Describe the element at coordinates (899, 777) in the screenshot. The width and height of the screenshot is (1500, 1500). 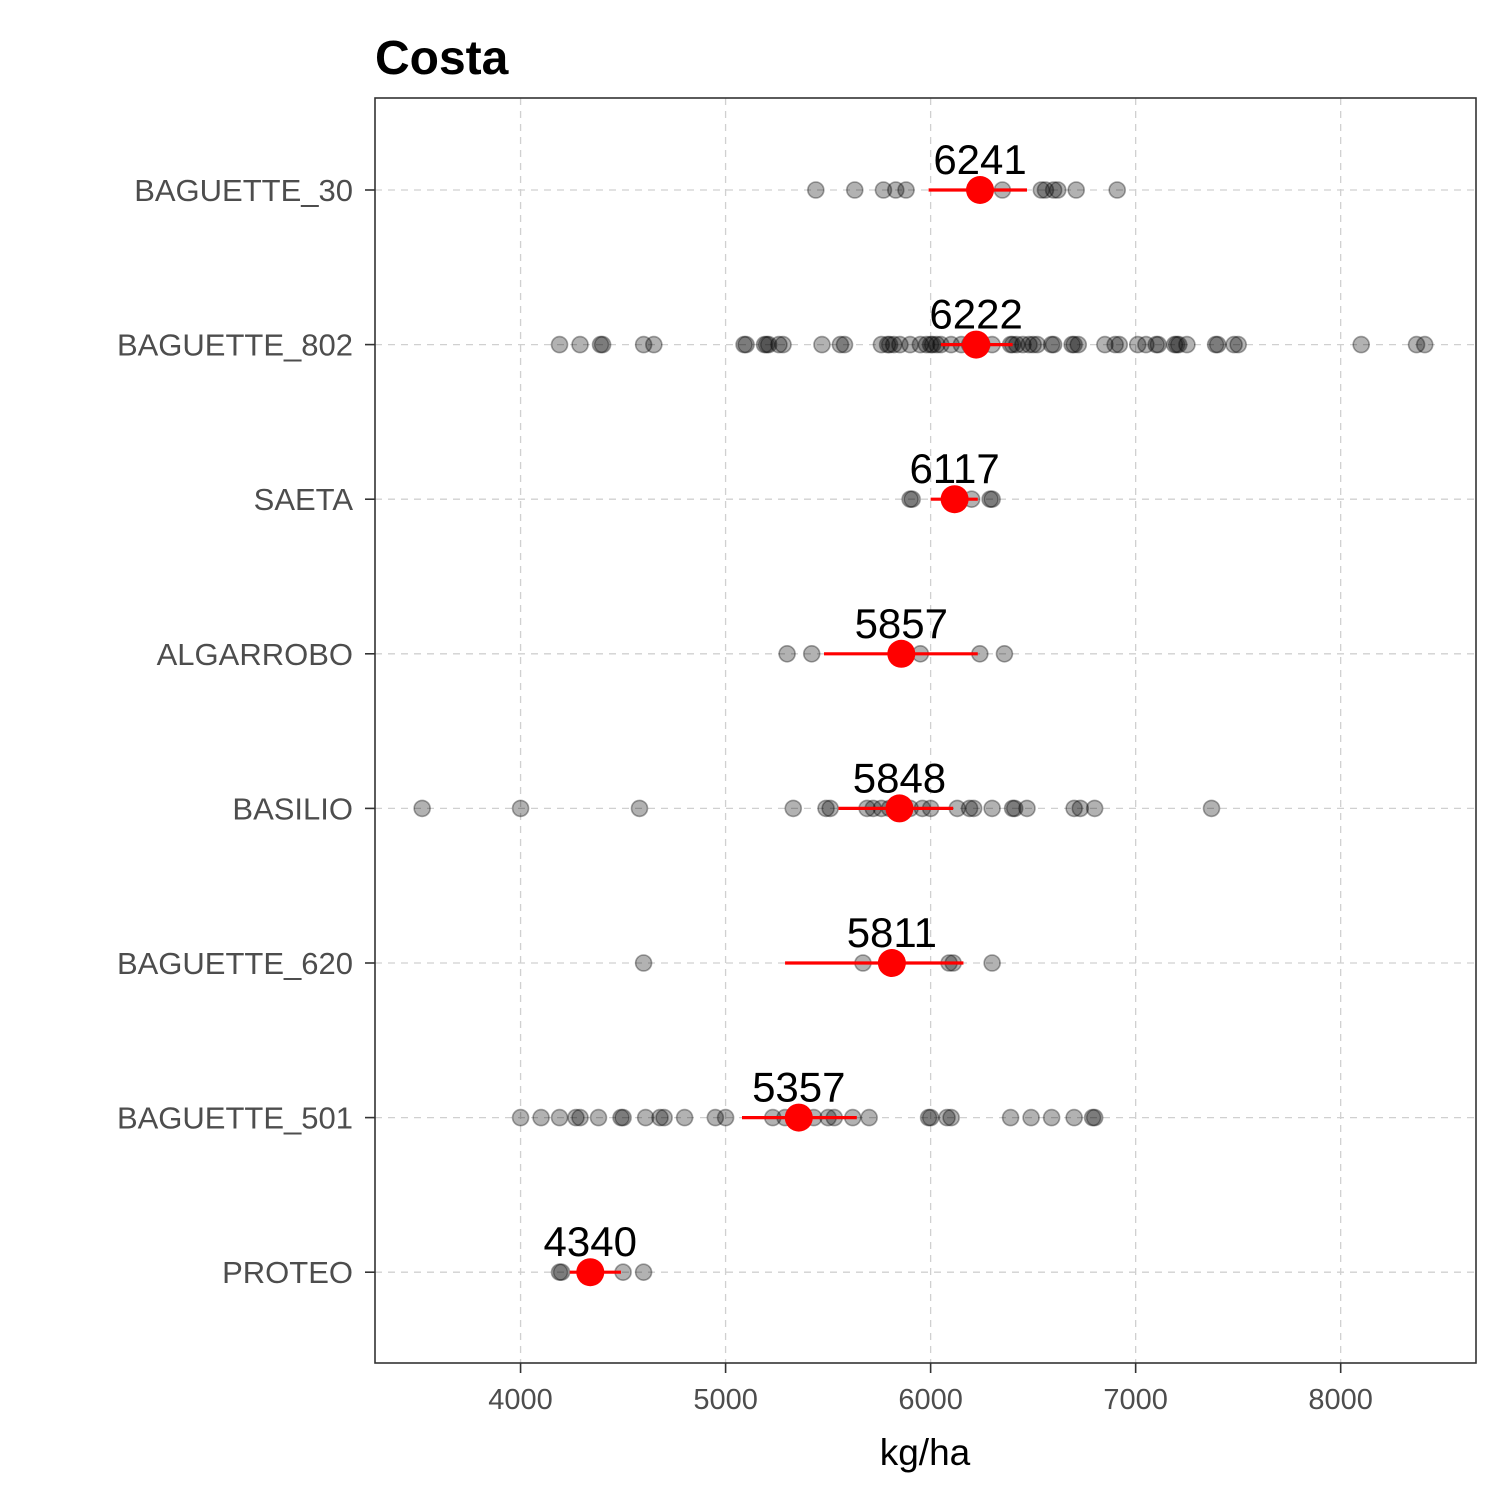
I see `mean-label: 5848` at that location.